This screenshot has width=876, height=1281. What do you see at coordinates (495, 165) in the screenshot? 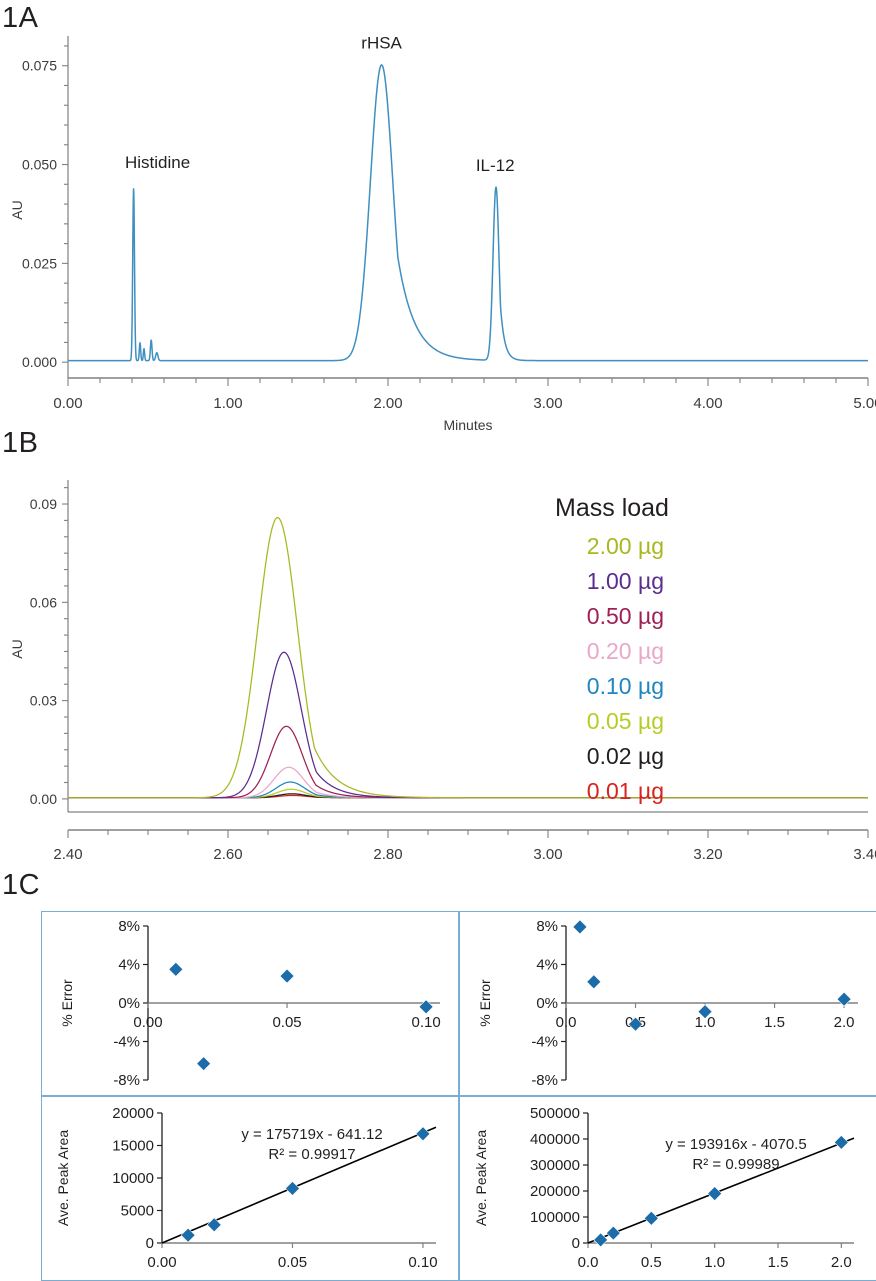
I see `peak-label-il-12: IL-12` at bounding box center [495, 165].